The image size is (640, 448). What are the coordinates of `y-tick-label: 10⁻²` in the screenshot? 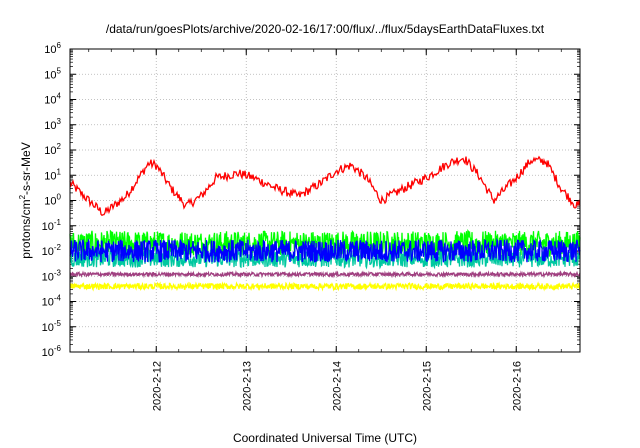 It's located at (52, 250).